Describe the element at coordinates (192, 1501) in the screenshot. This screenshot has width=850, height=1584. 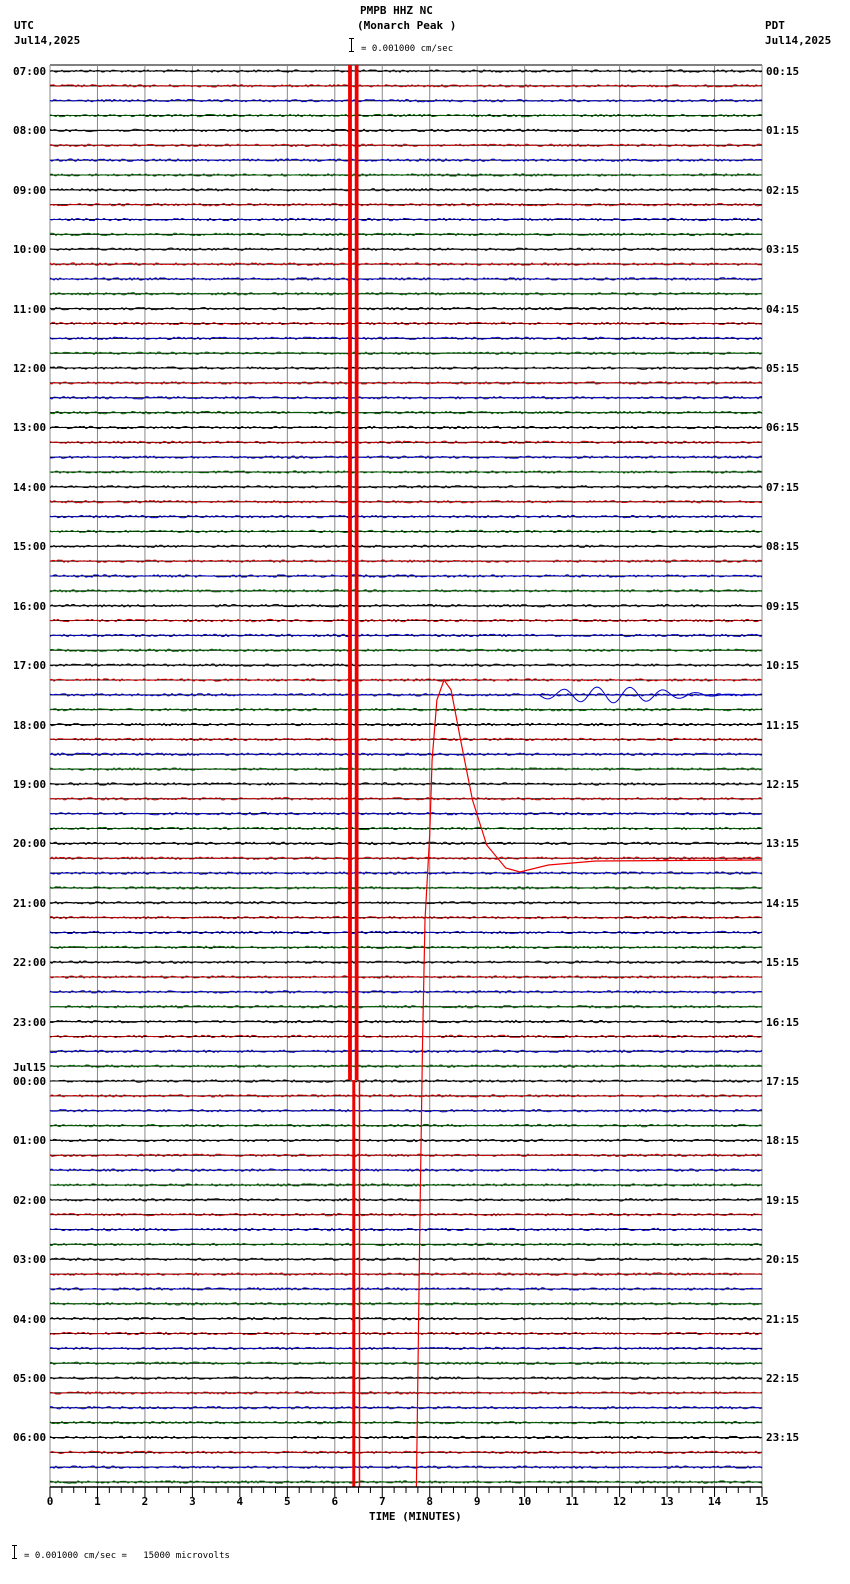
I see `x-tick-label: 3` at that location.